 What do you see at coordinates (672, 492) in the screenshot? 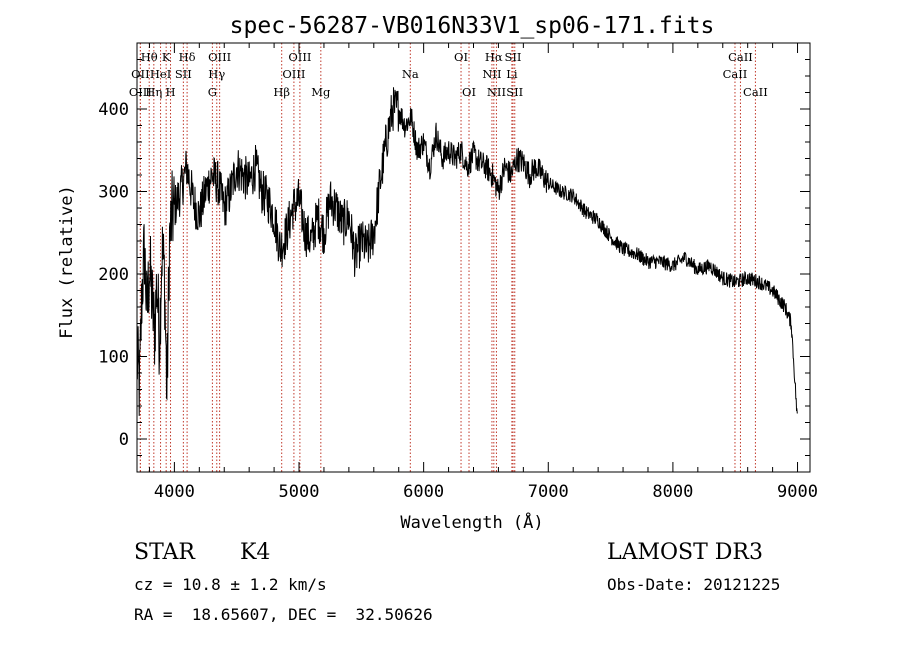
I see `x-tick-label-4: 8000` at bounding box center [672, 492].